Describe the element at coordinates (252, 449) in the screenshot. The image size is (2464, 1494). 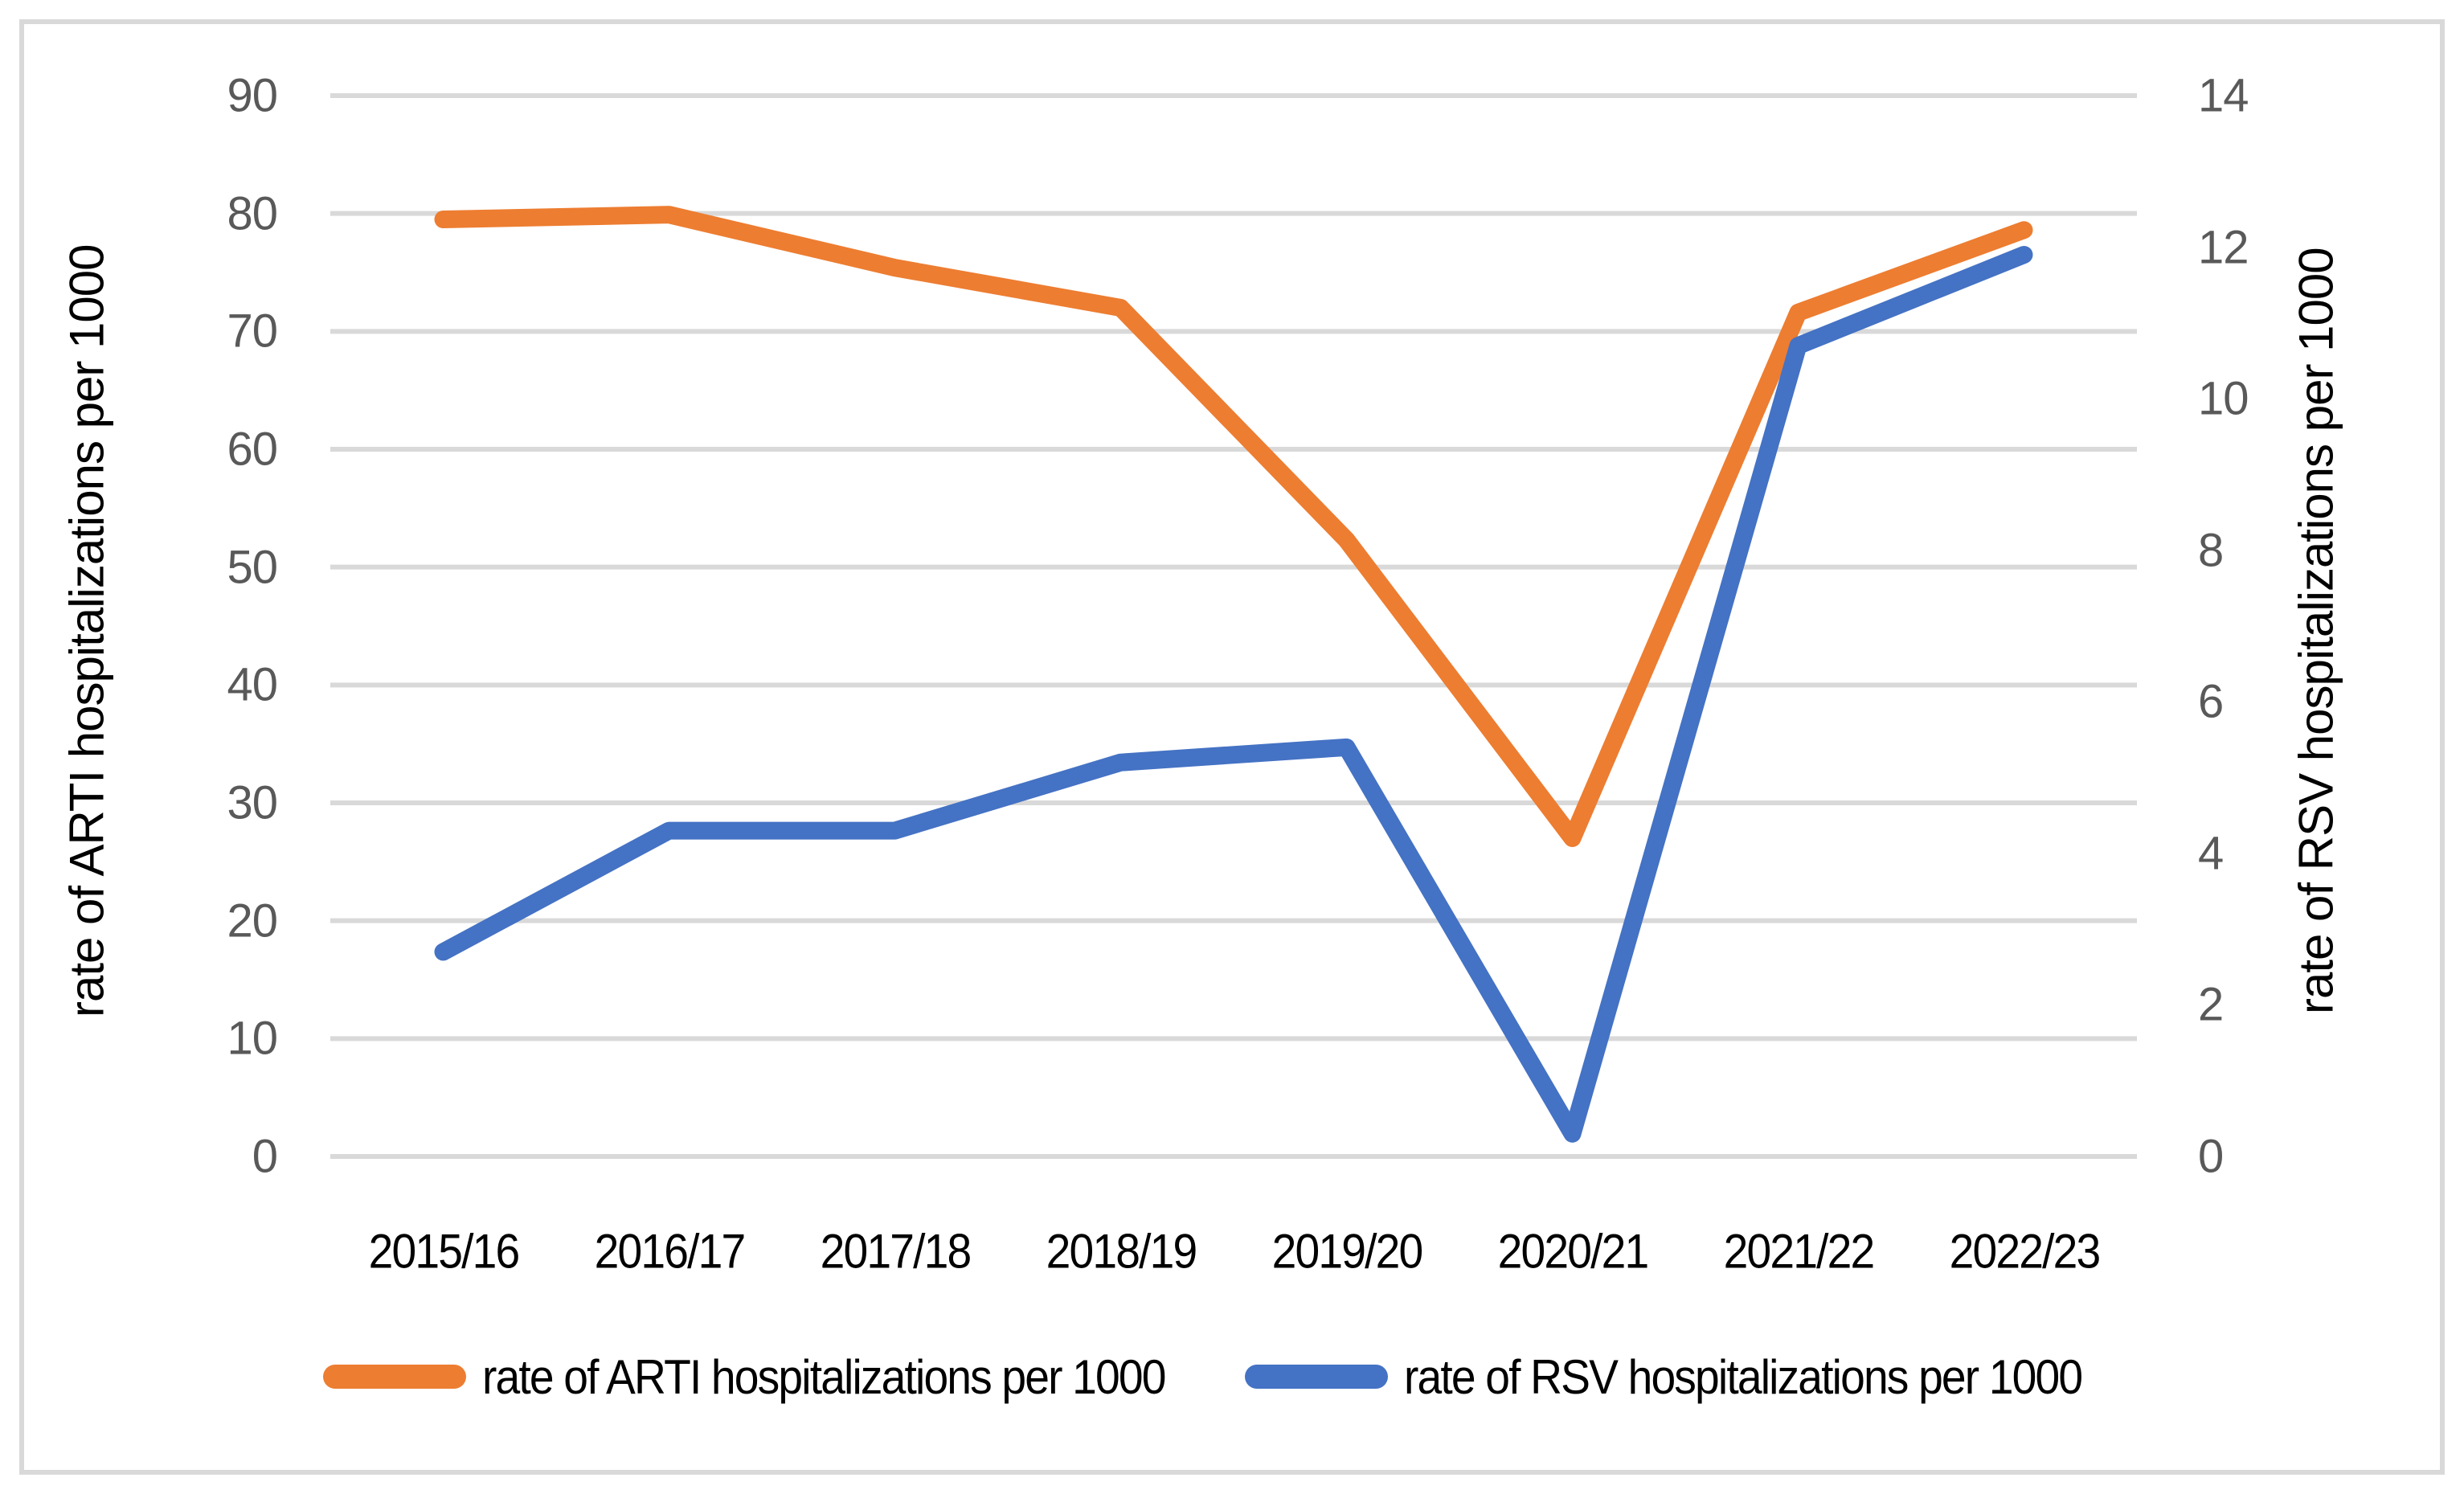
I see `y-axis-tick-left: 60` at that location.